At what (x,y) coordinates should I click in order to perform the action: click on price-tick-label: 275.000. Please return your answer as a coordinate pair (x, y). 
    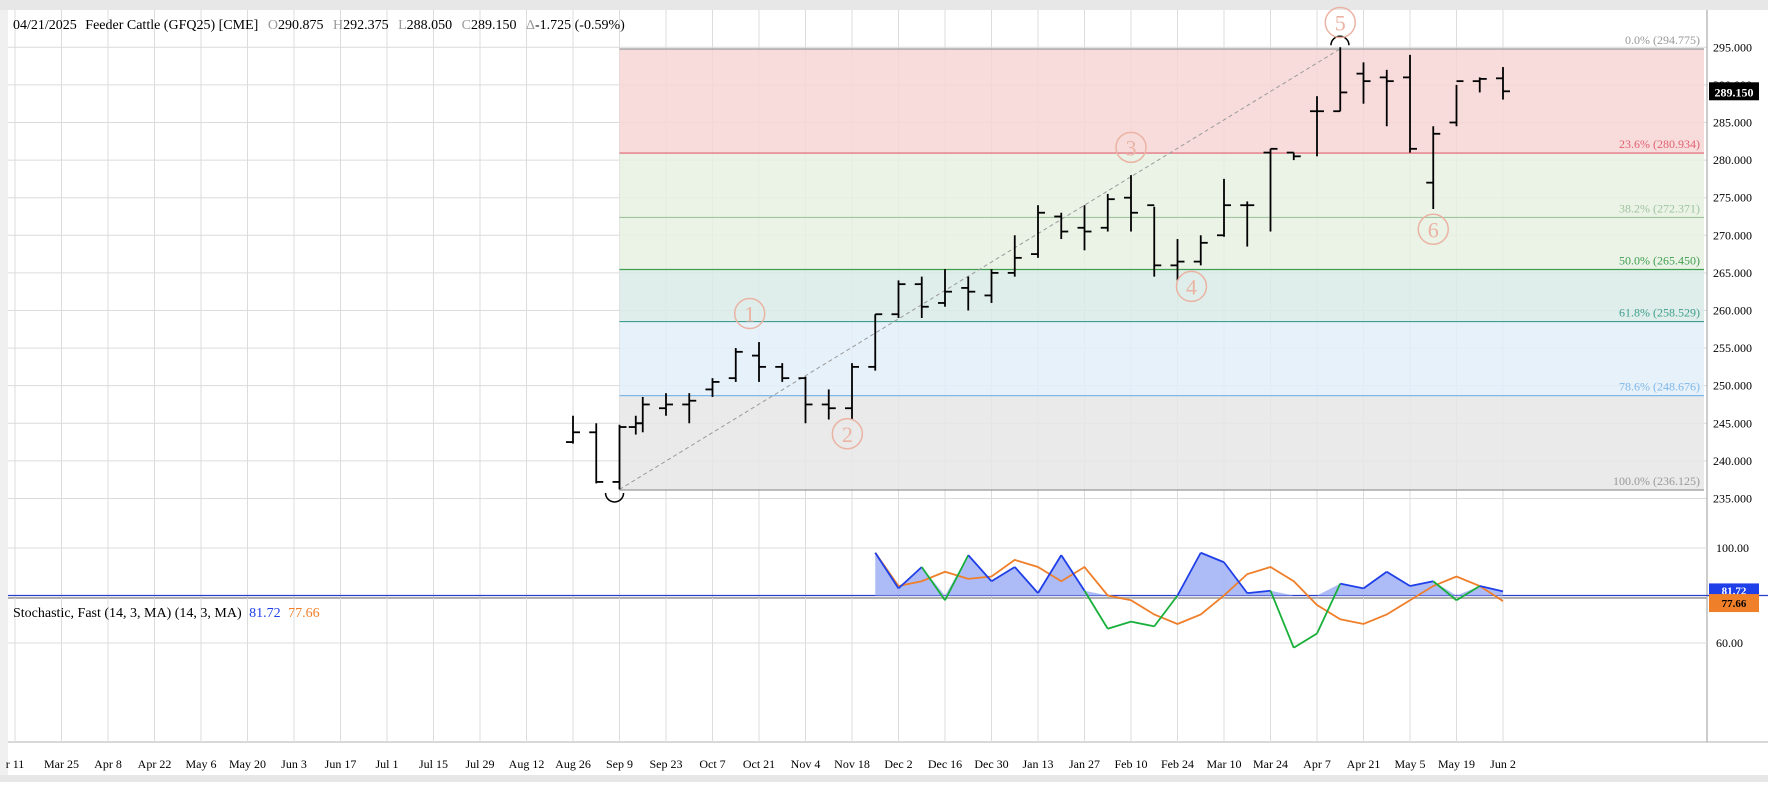
    Looking at the image, I should click on (1732, 198).